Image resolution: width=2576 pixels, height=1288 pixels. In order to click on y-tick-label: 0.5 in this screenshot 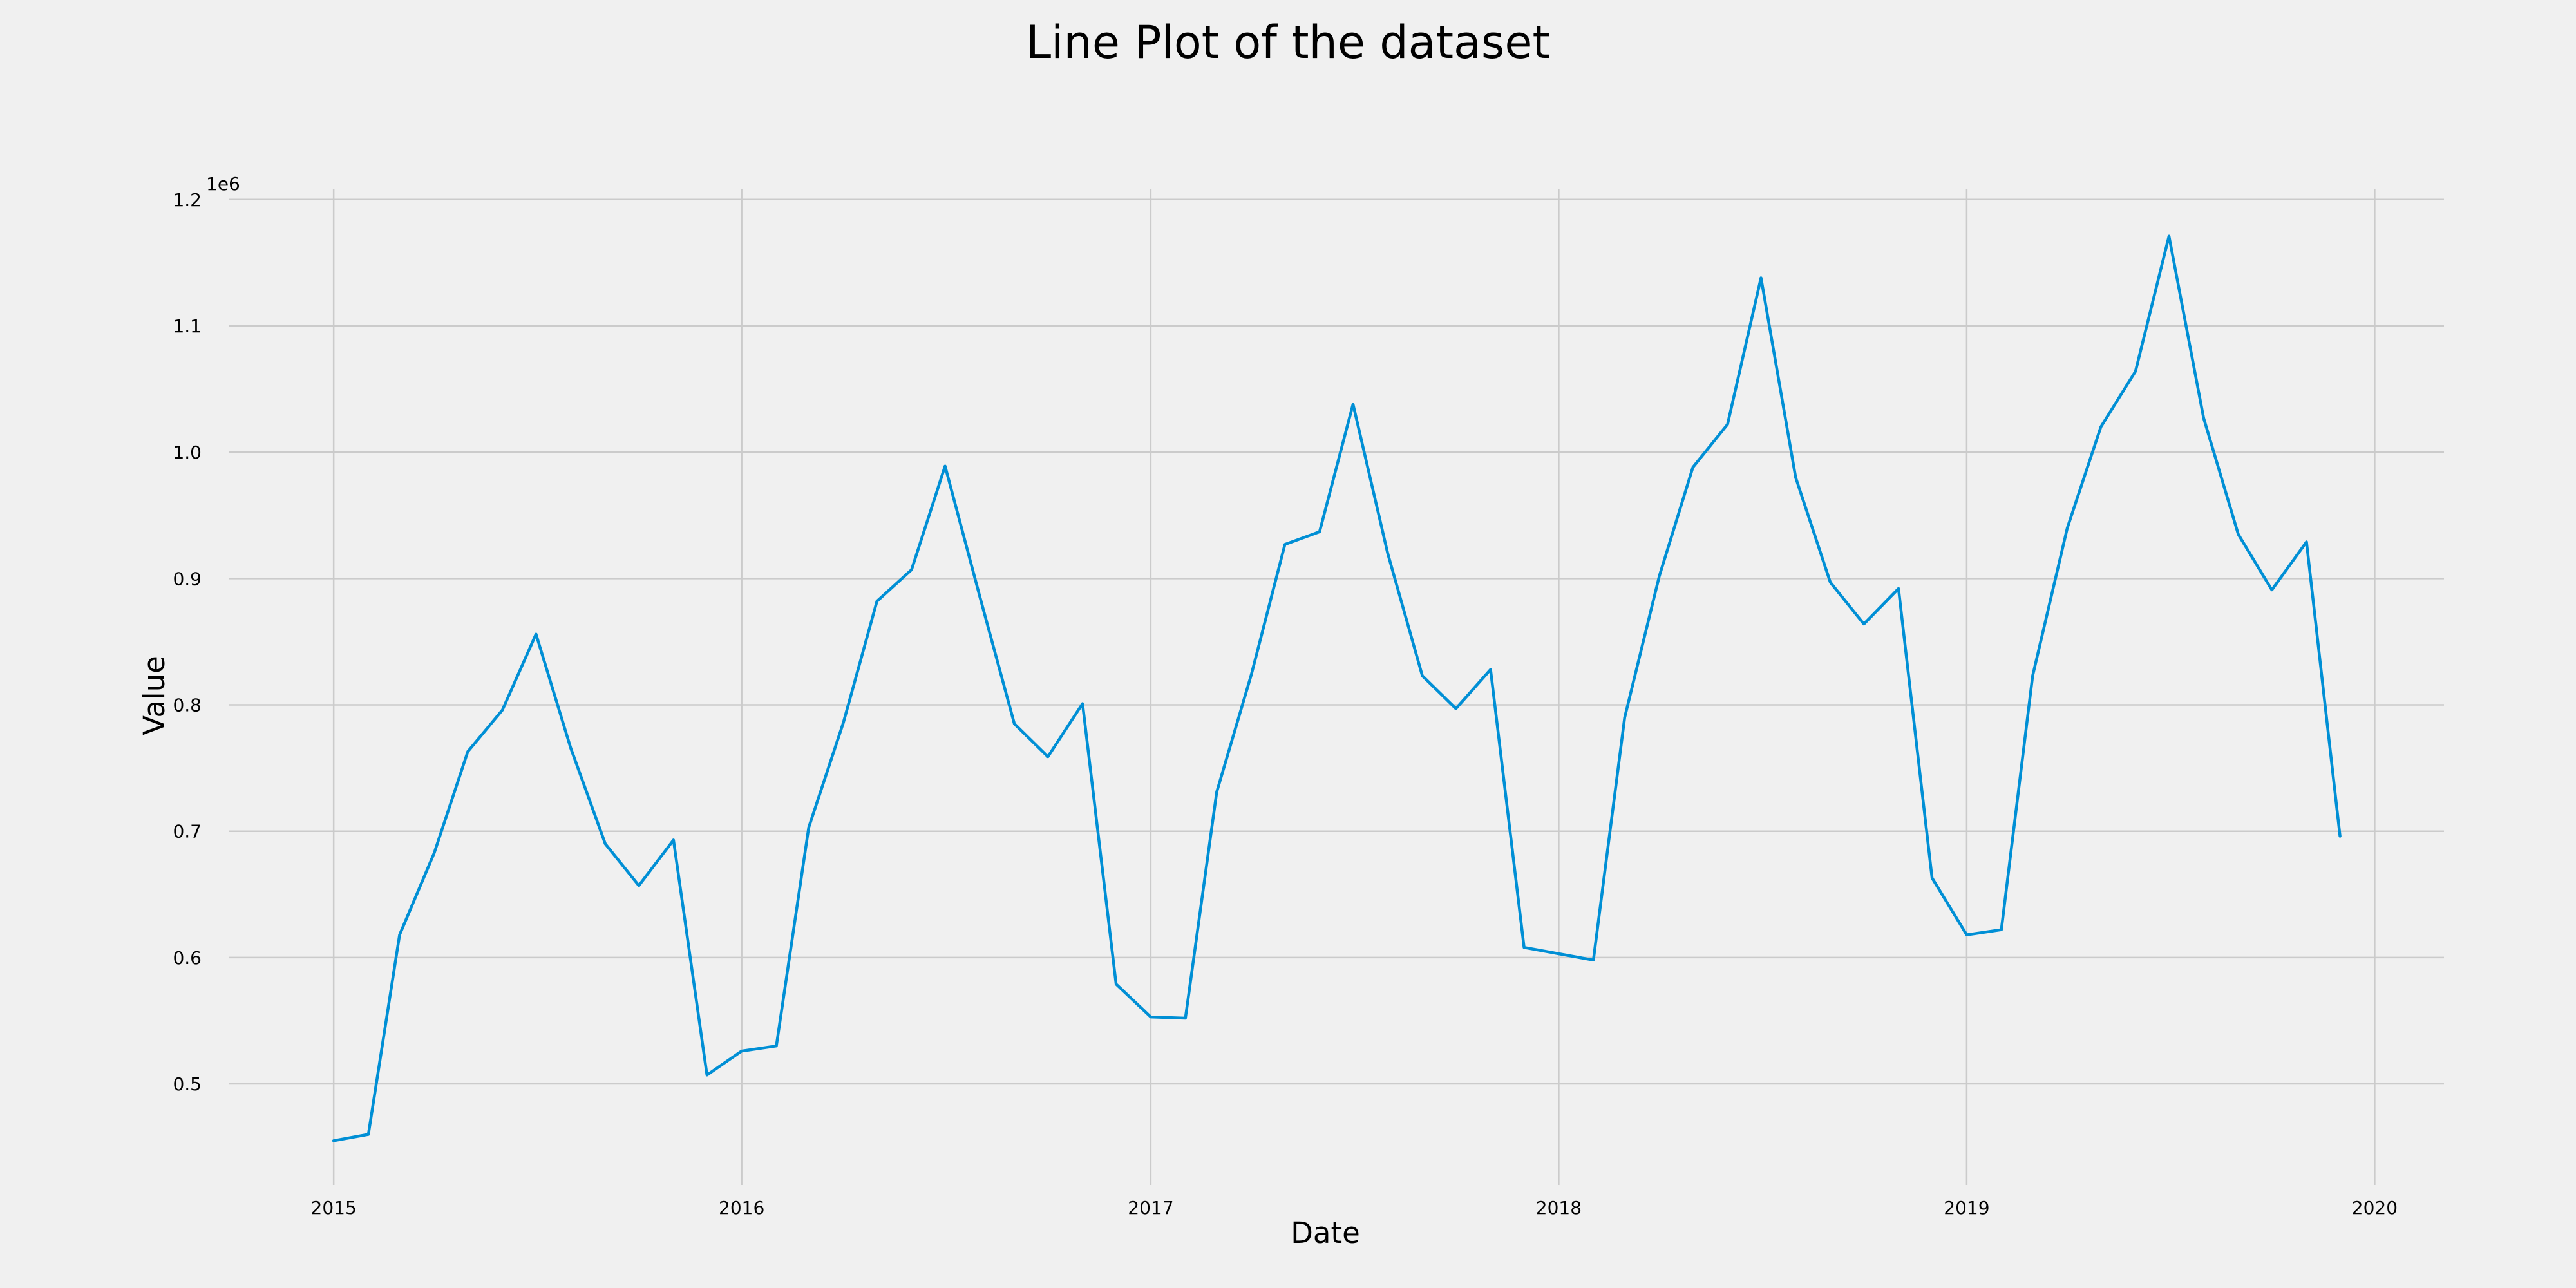, I will do `click(187, 1084)`.